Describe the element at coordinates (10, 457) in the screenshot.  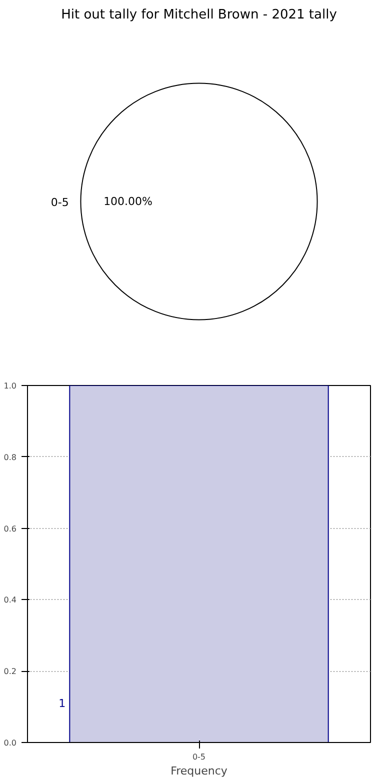
I see `y-tick-label: 0.8` at that location.